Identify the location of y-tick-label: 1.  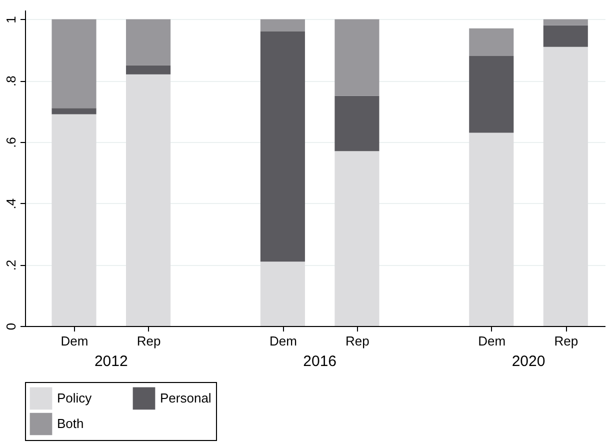
(11, 20).